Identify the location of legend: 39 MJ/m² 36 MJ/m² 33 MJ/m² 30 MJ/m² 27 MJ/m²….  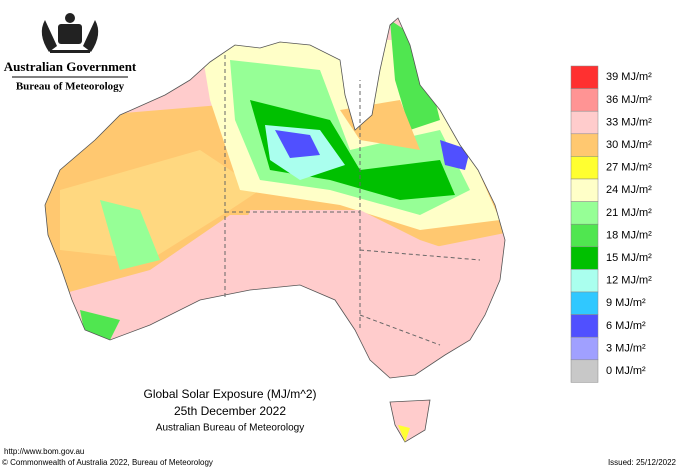
(611, 224).